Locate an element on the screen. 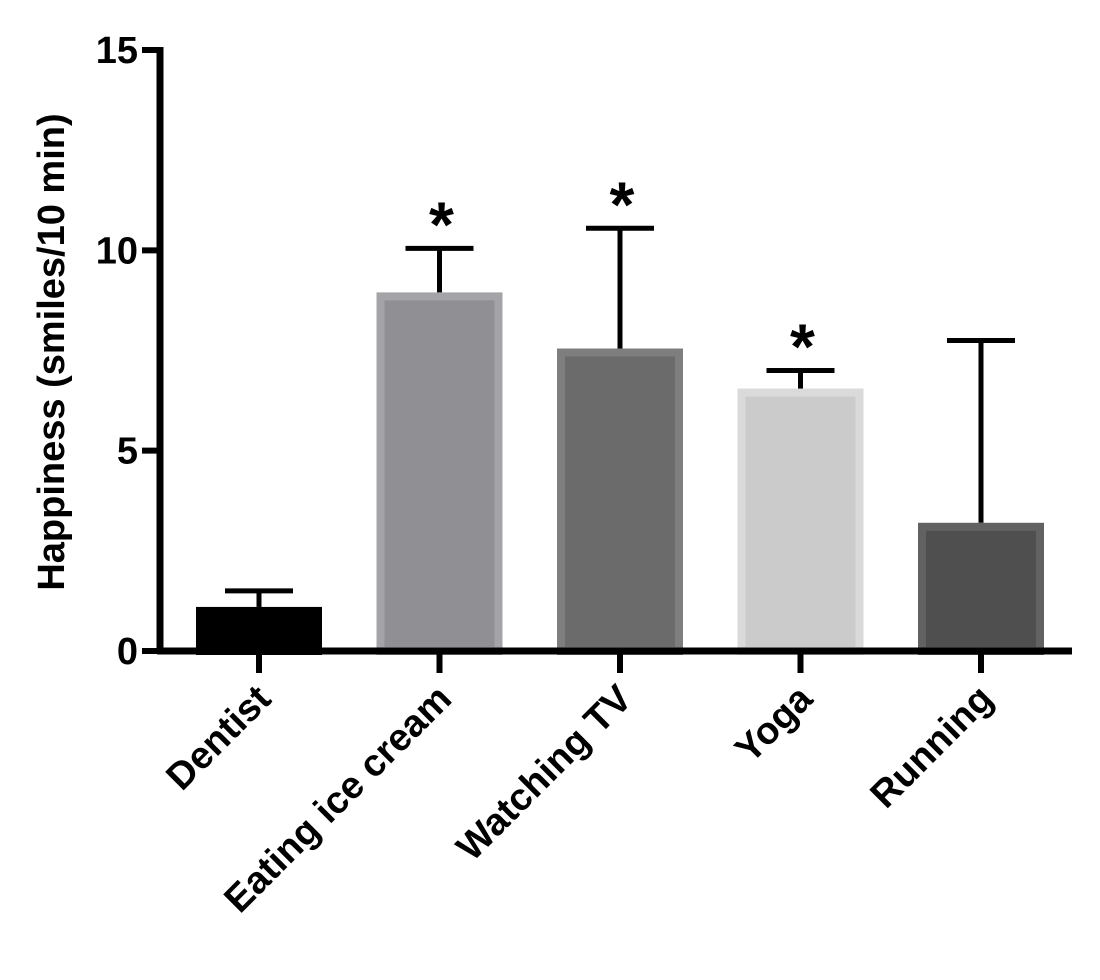 Image resolution: width=1100 pixels, height=980 pixels. x-tick-label: Running is located at coordinates (932, 747).